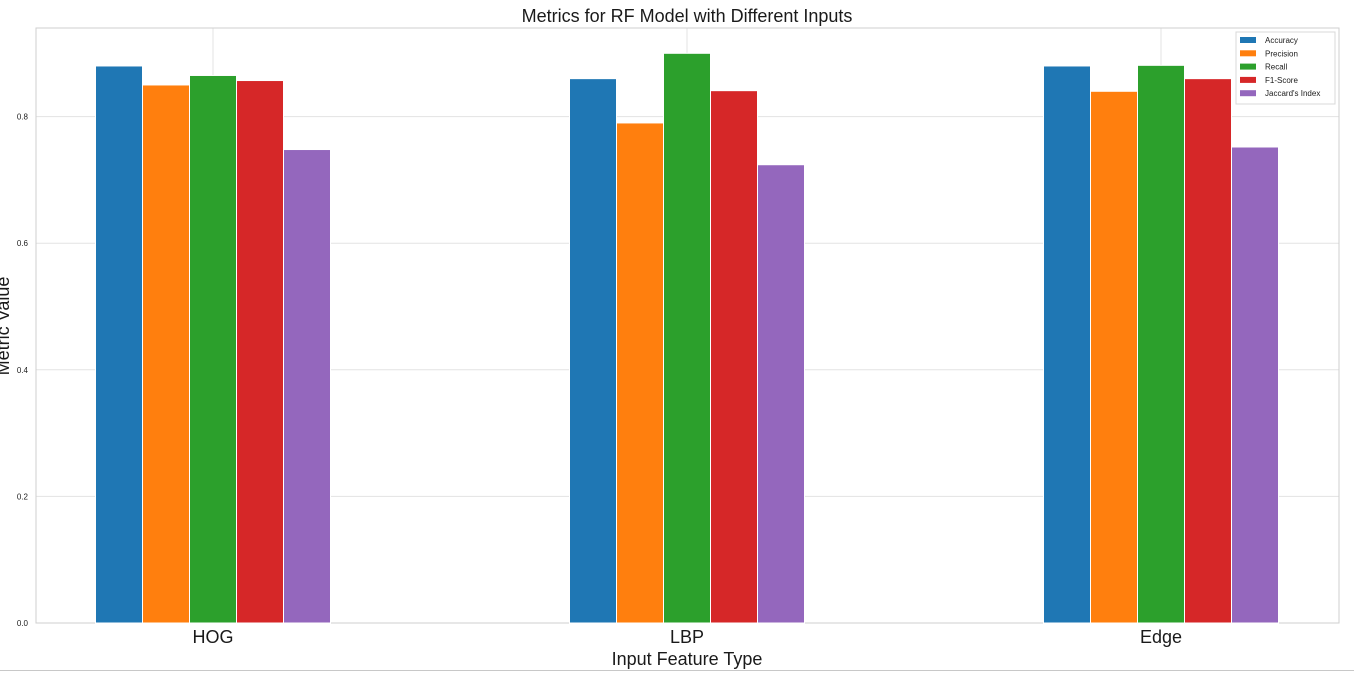 This screenshot has height=684, width=1354. What do you see at coordinates (1276, 67) in the screenshot?
I see `legend-label: Recall` at bounding box center [1276, 67].